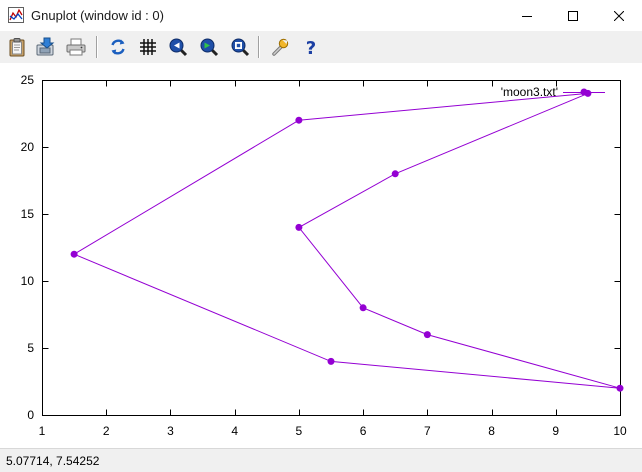  Describe the element at coordinates (620, 431) in the screenshot. I see `x-tick-label: 10` at that location.